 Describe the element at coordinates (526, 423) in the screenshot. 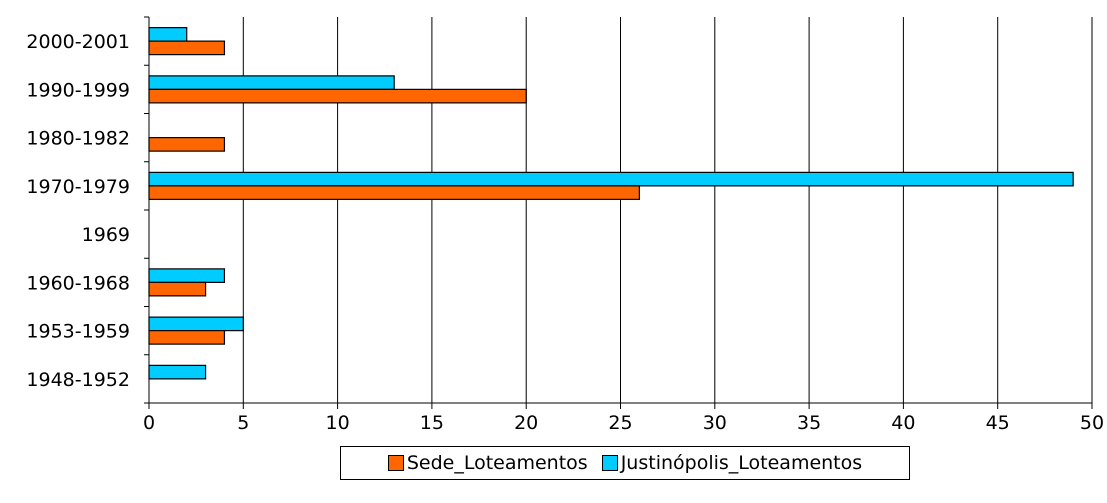

I see `x-tick-label: 20` at that location.